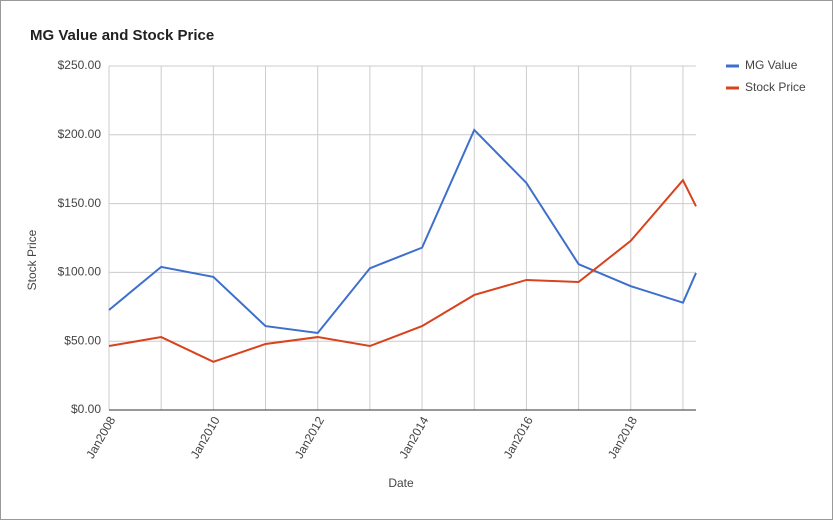  Describe the element at coordinates (80, 203) in the screenshot. I see `y-tick-label: $150.00` at that location.